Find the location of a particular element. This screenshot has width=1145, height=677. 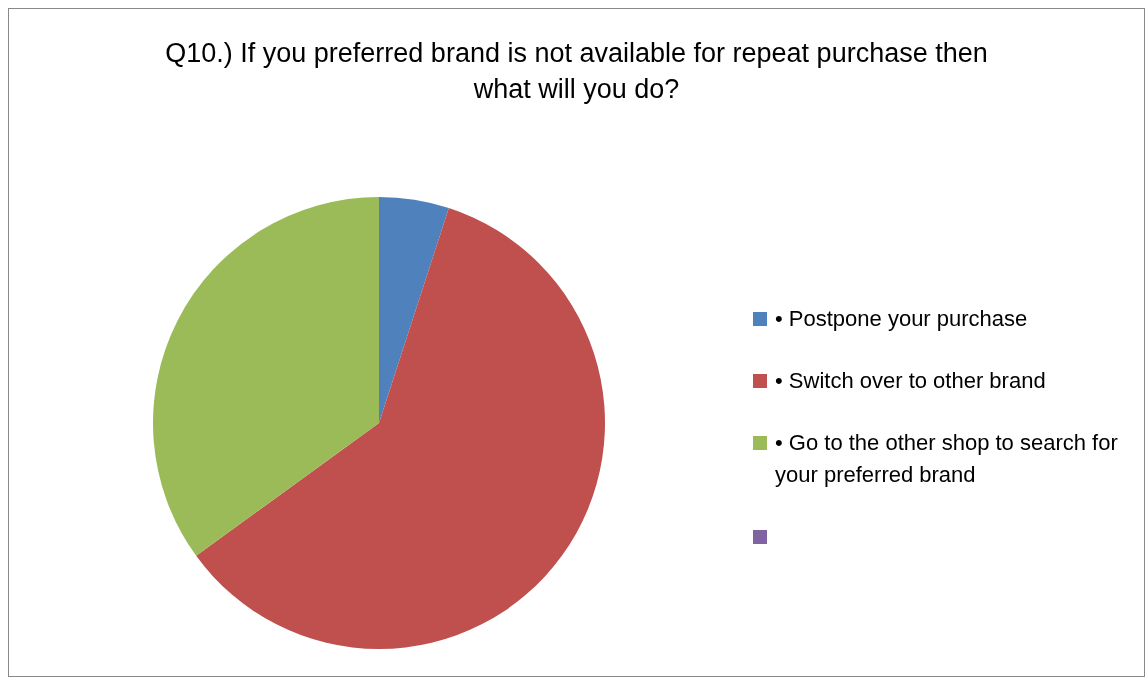

legend-label: • Postpone your purchase is located at coordinates (902, 318).